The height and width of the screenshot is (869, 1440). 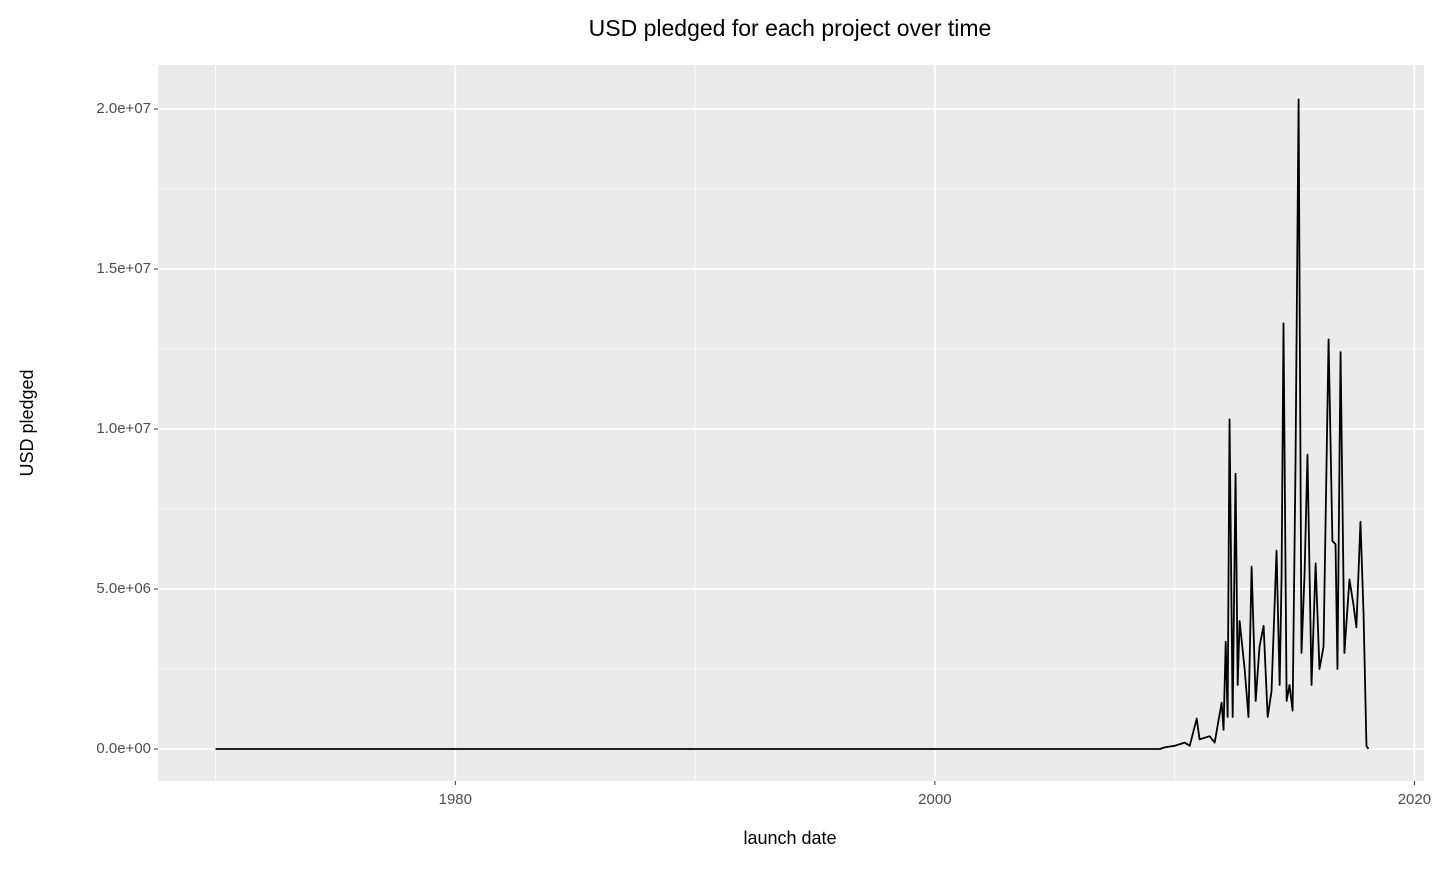 What do you see at coordinates (790, 28) in the screenshot?
I see `chart-title: USD pledged for each project over time` at bounding box center [790, 28].